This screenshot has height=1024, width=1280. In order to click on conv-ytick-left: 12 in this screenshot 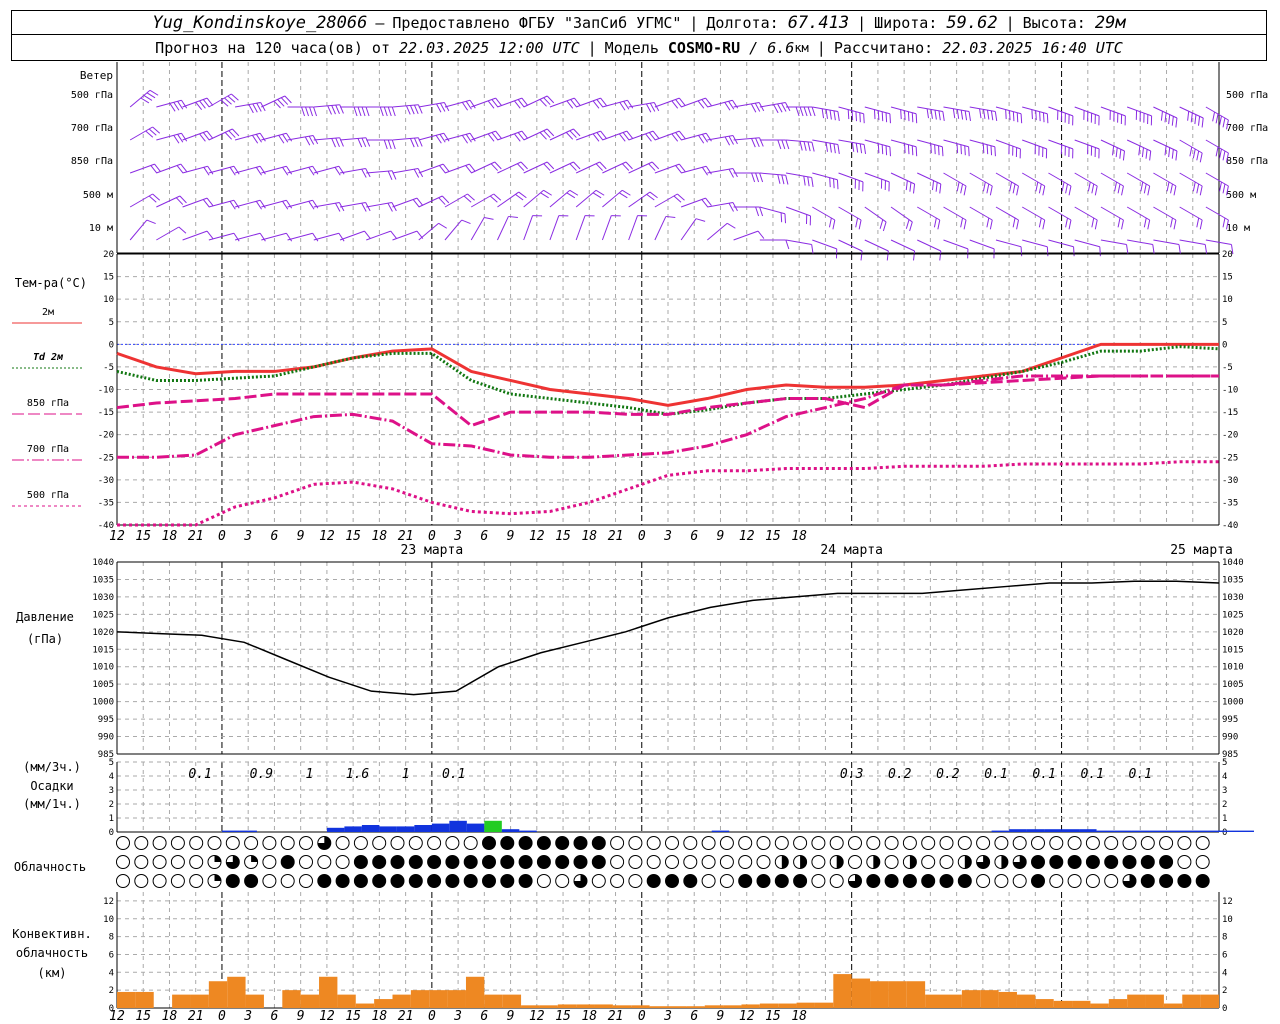, I will do `click(108, 902)`.